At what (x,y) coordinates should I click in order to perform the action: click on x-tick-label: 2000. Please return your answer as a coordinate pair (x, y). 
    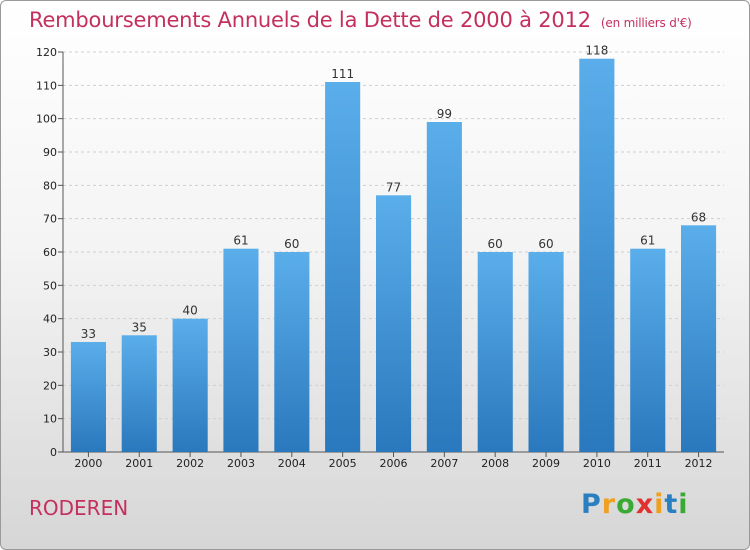
    Looking at the image, I should click on (88, 463).